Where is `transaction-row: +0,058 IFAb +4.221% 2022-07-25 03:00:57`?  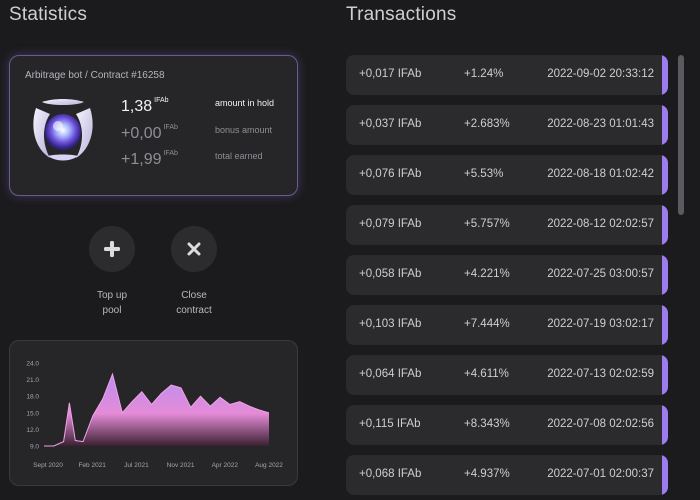
transaction-row: +0,058 IFAb +4.221% 2022-07-25 03:00:57 is located at coordinates (507, 275).